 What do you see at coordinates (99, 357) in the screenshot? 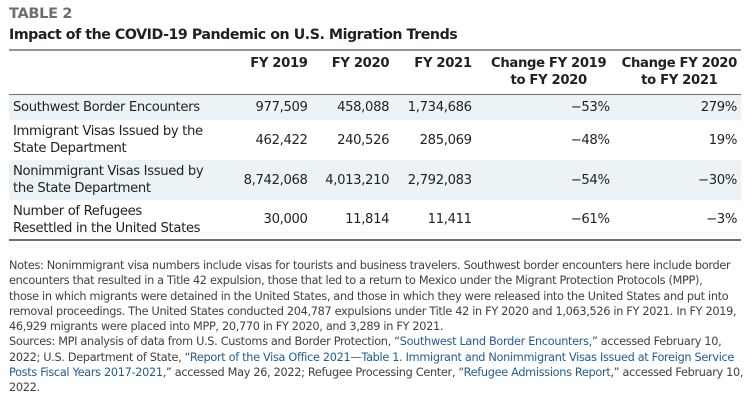
I see `sources-text: 2022; U.S. Department of State, “` at bounding box center [99, 357].